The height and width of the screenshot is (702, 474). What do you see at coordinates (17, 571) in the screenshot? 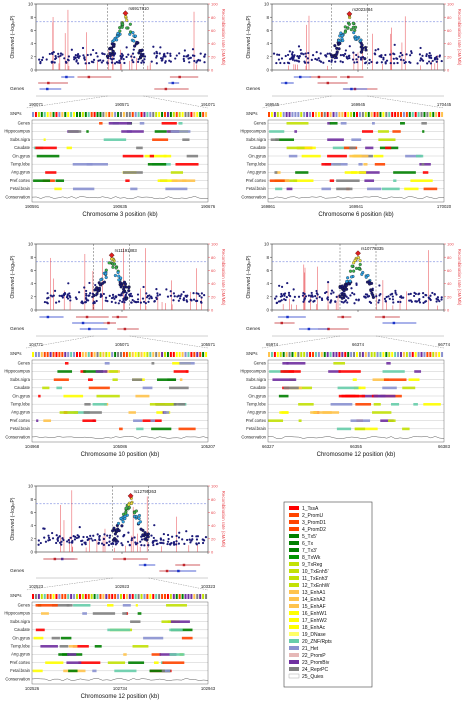
I see `genes-row-label: Genes` at bounding box center [17, 571].